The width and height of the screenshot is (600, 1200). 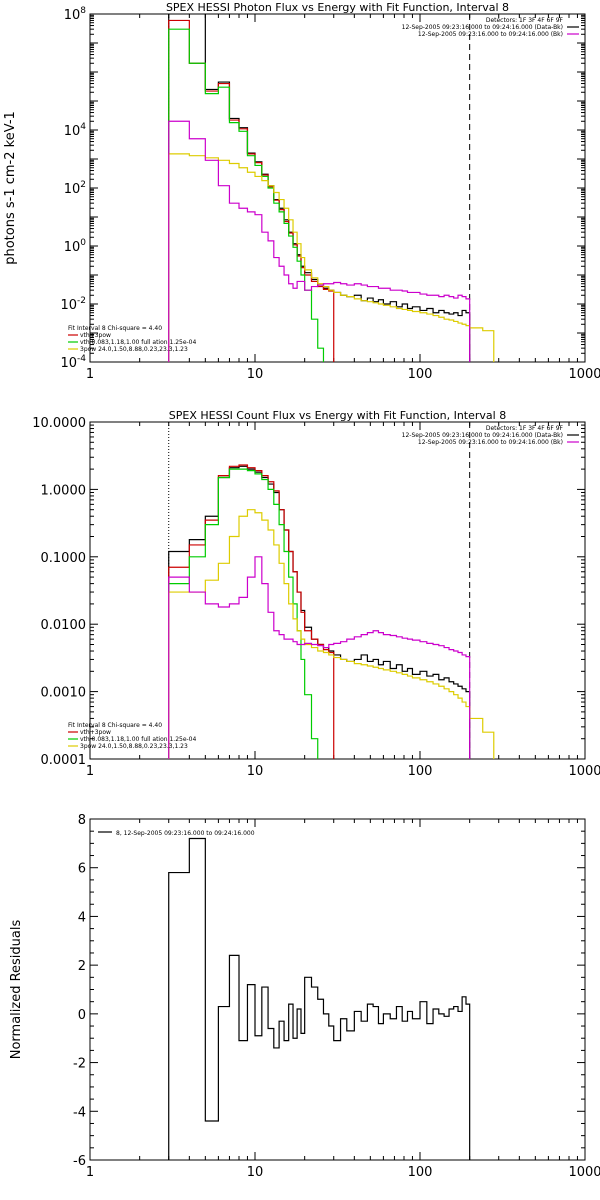 I want to click on y-tick-label: 10.0000, so click(x=59, y=423).